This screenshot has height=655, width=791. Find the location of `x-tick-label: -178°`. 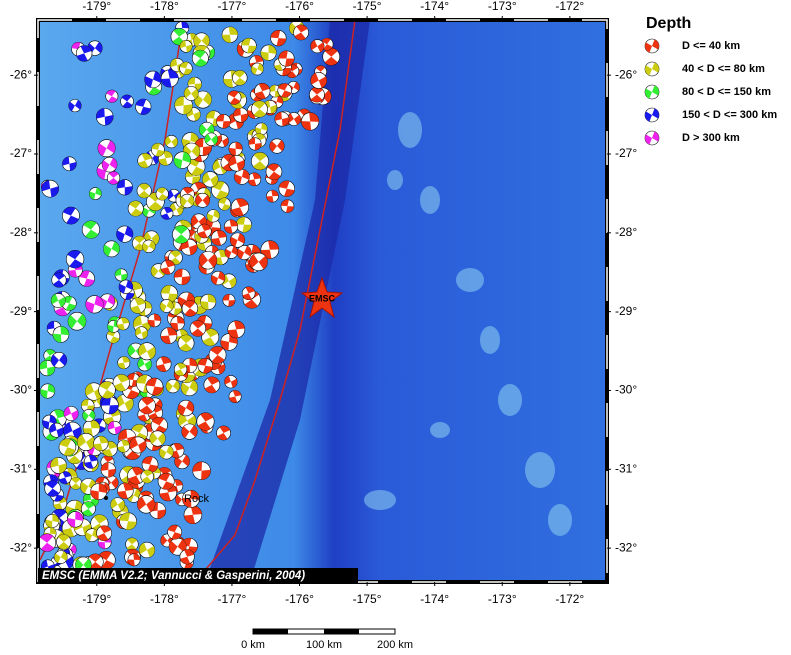

x-tick-label: -178° is located at coordinates (164, 6).